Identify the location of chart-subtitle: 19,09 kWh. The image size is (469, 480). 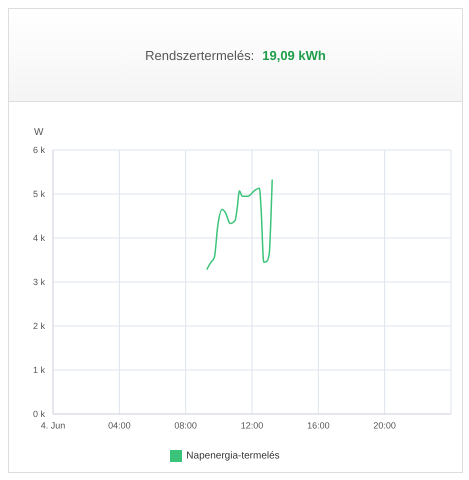
(294, 55).